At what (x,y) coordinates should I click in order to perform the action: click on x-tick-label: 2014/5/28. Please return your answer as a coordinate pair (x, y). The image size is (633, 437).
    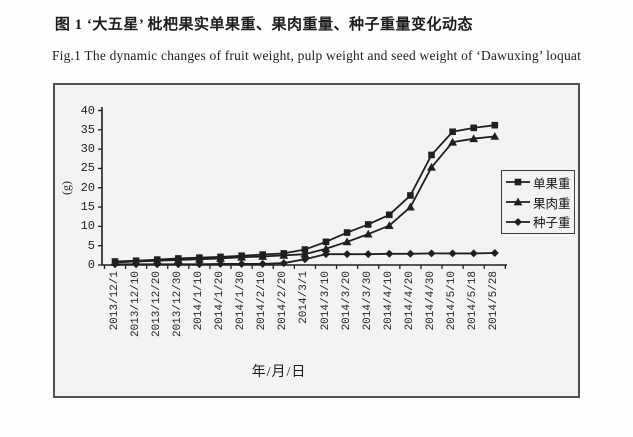
    Looking at the image, I should click on (494, 301).